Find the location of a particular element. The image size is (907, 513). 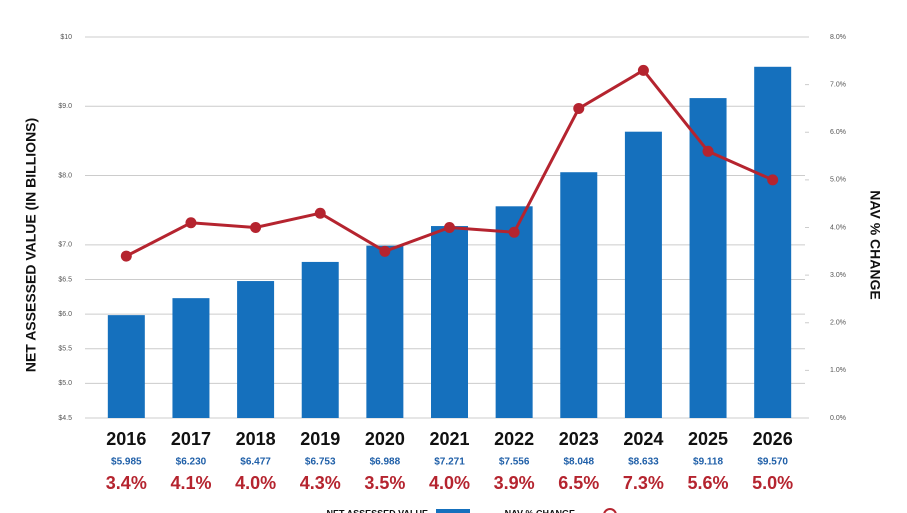

y2-axis-title: NAV % CHANGE is located at coordinates (875, 244).